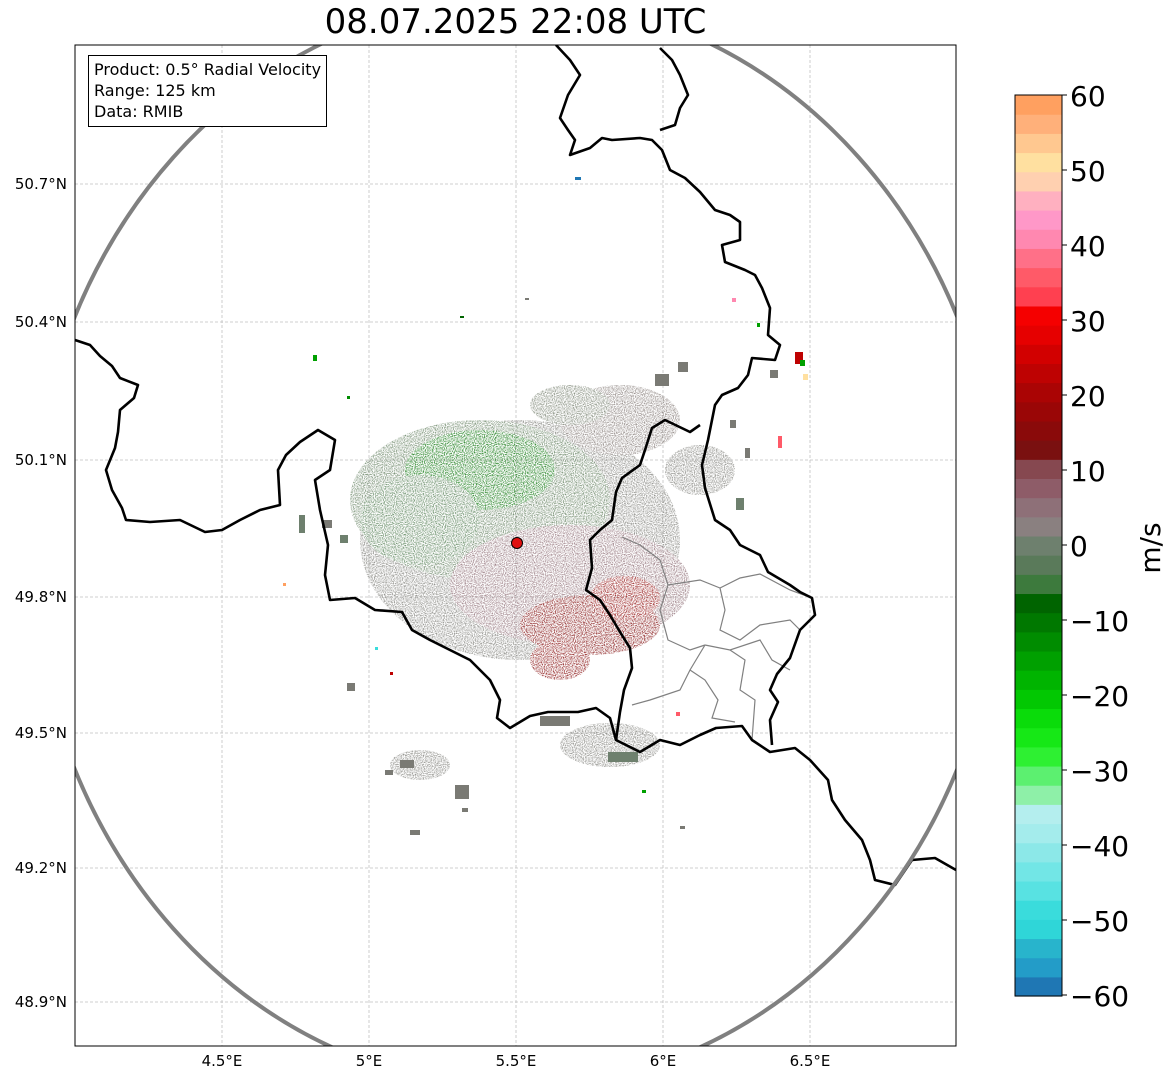  Describe the element at coordinates (41, 322) in the screenshot. I see `lat-tick-label: 50.4°N` at that location.